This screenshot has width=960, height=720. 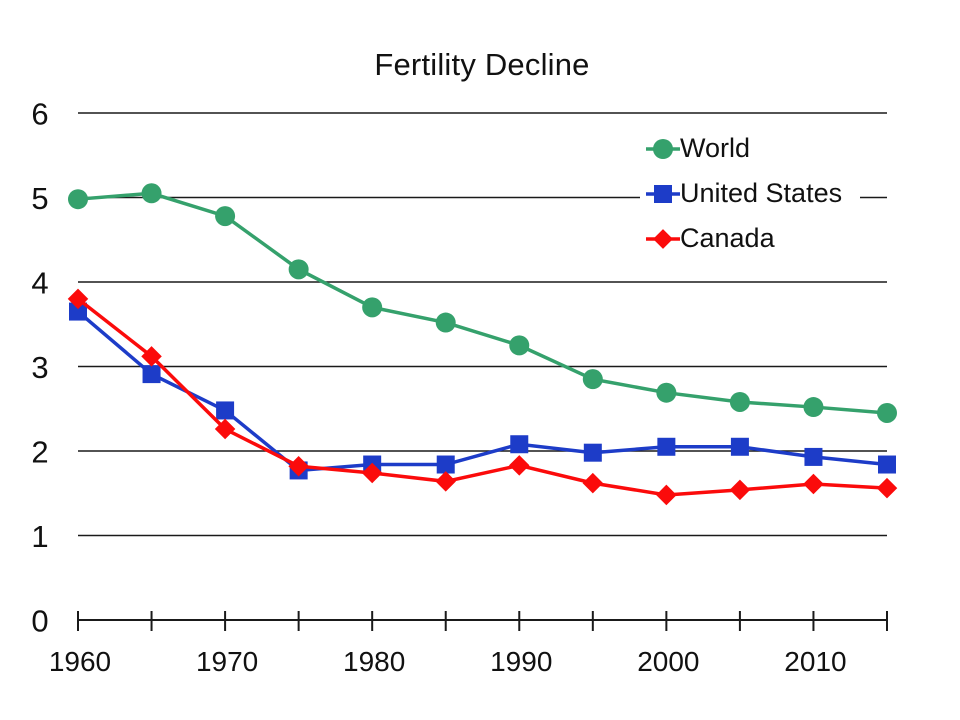 What do you see at coordinates (761, 193) in the screenshot?
I see `legend-label-united-states: United States` at bounding box center [761, 193].